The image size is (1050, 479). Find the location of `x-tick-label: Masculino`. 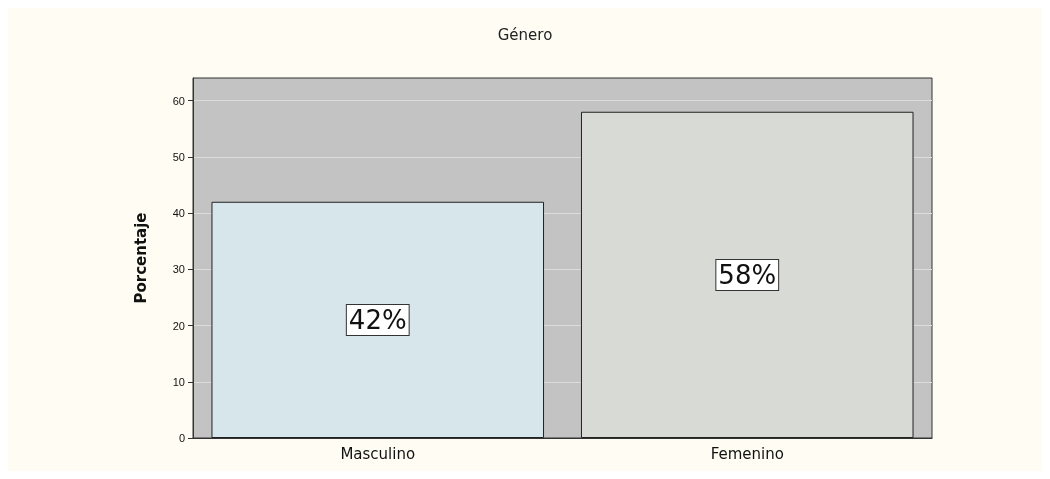

x-tick-label: Masculino is located at coordinates (378, 453).